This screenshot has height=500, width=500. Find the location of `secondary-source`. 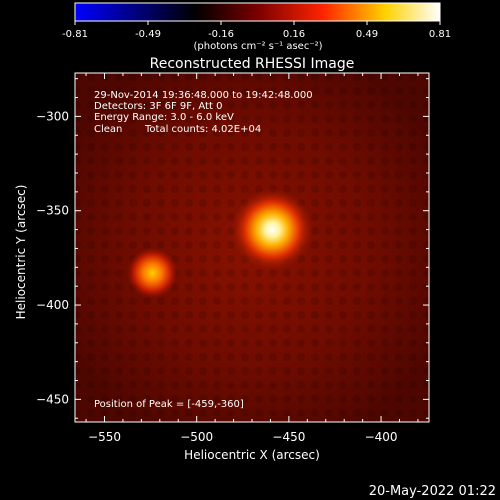

secondary-source is located at coordinates (152, 273).